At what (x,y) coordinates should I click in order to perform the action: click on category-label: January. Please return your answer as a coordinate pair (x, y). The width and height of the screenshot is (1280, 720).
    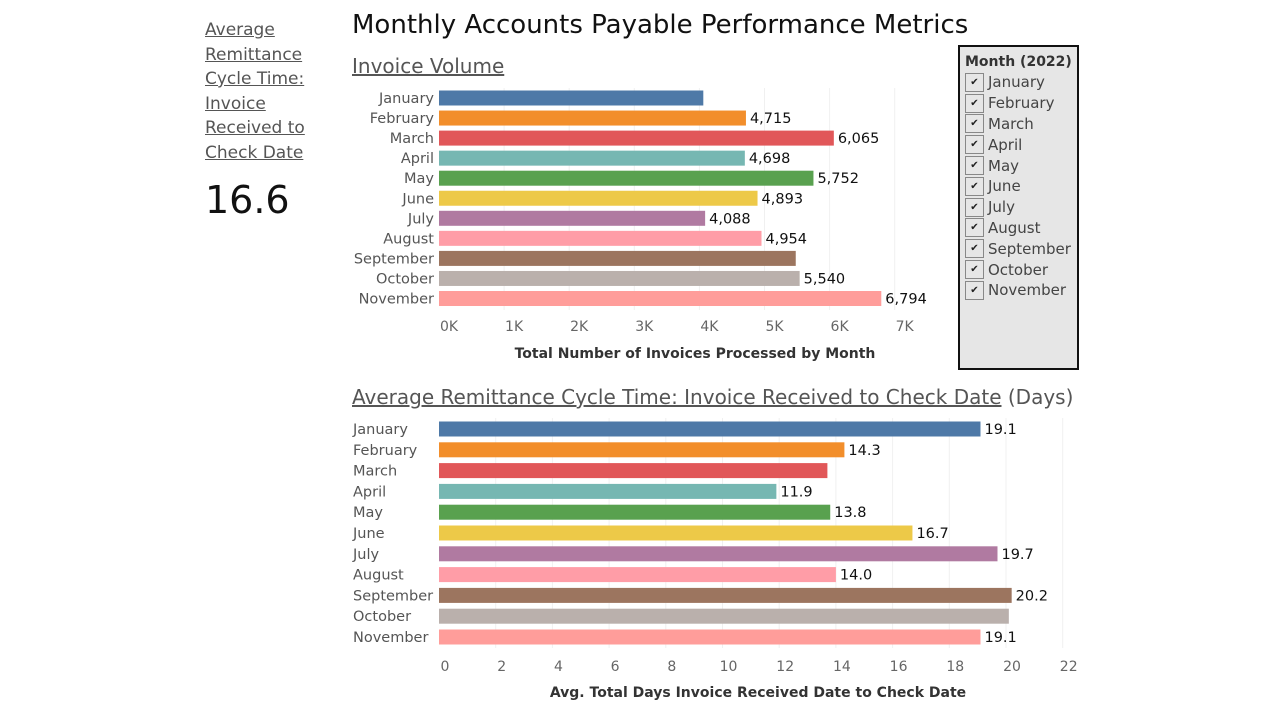
    Looking at the image, I should click on (406, 99).